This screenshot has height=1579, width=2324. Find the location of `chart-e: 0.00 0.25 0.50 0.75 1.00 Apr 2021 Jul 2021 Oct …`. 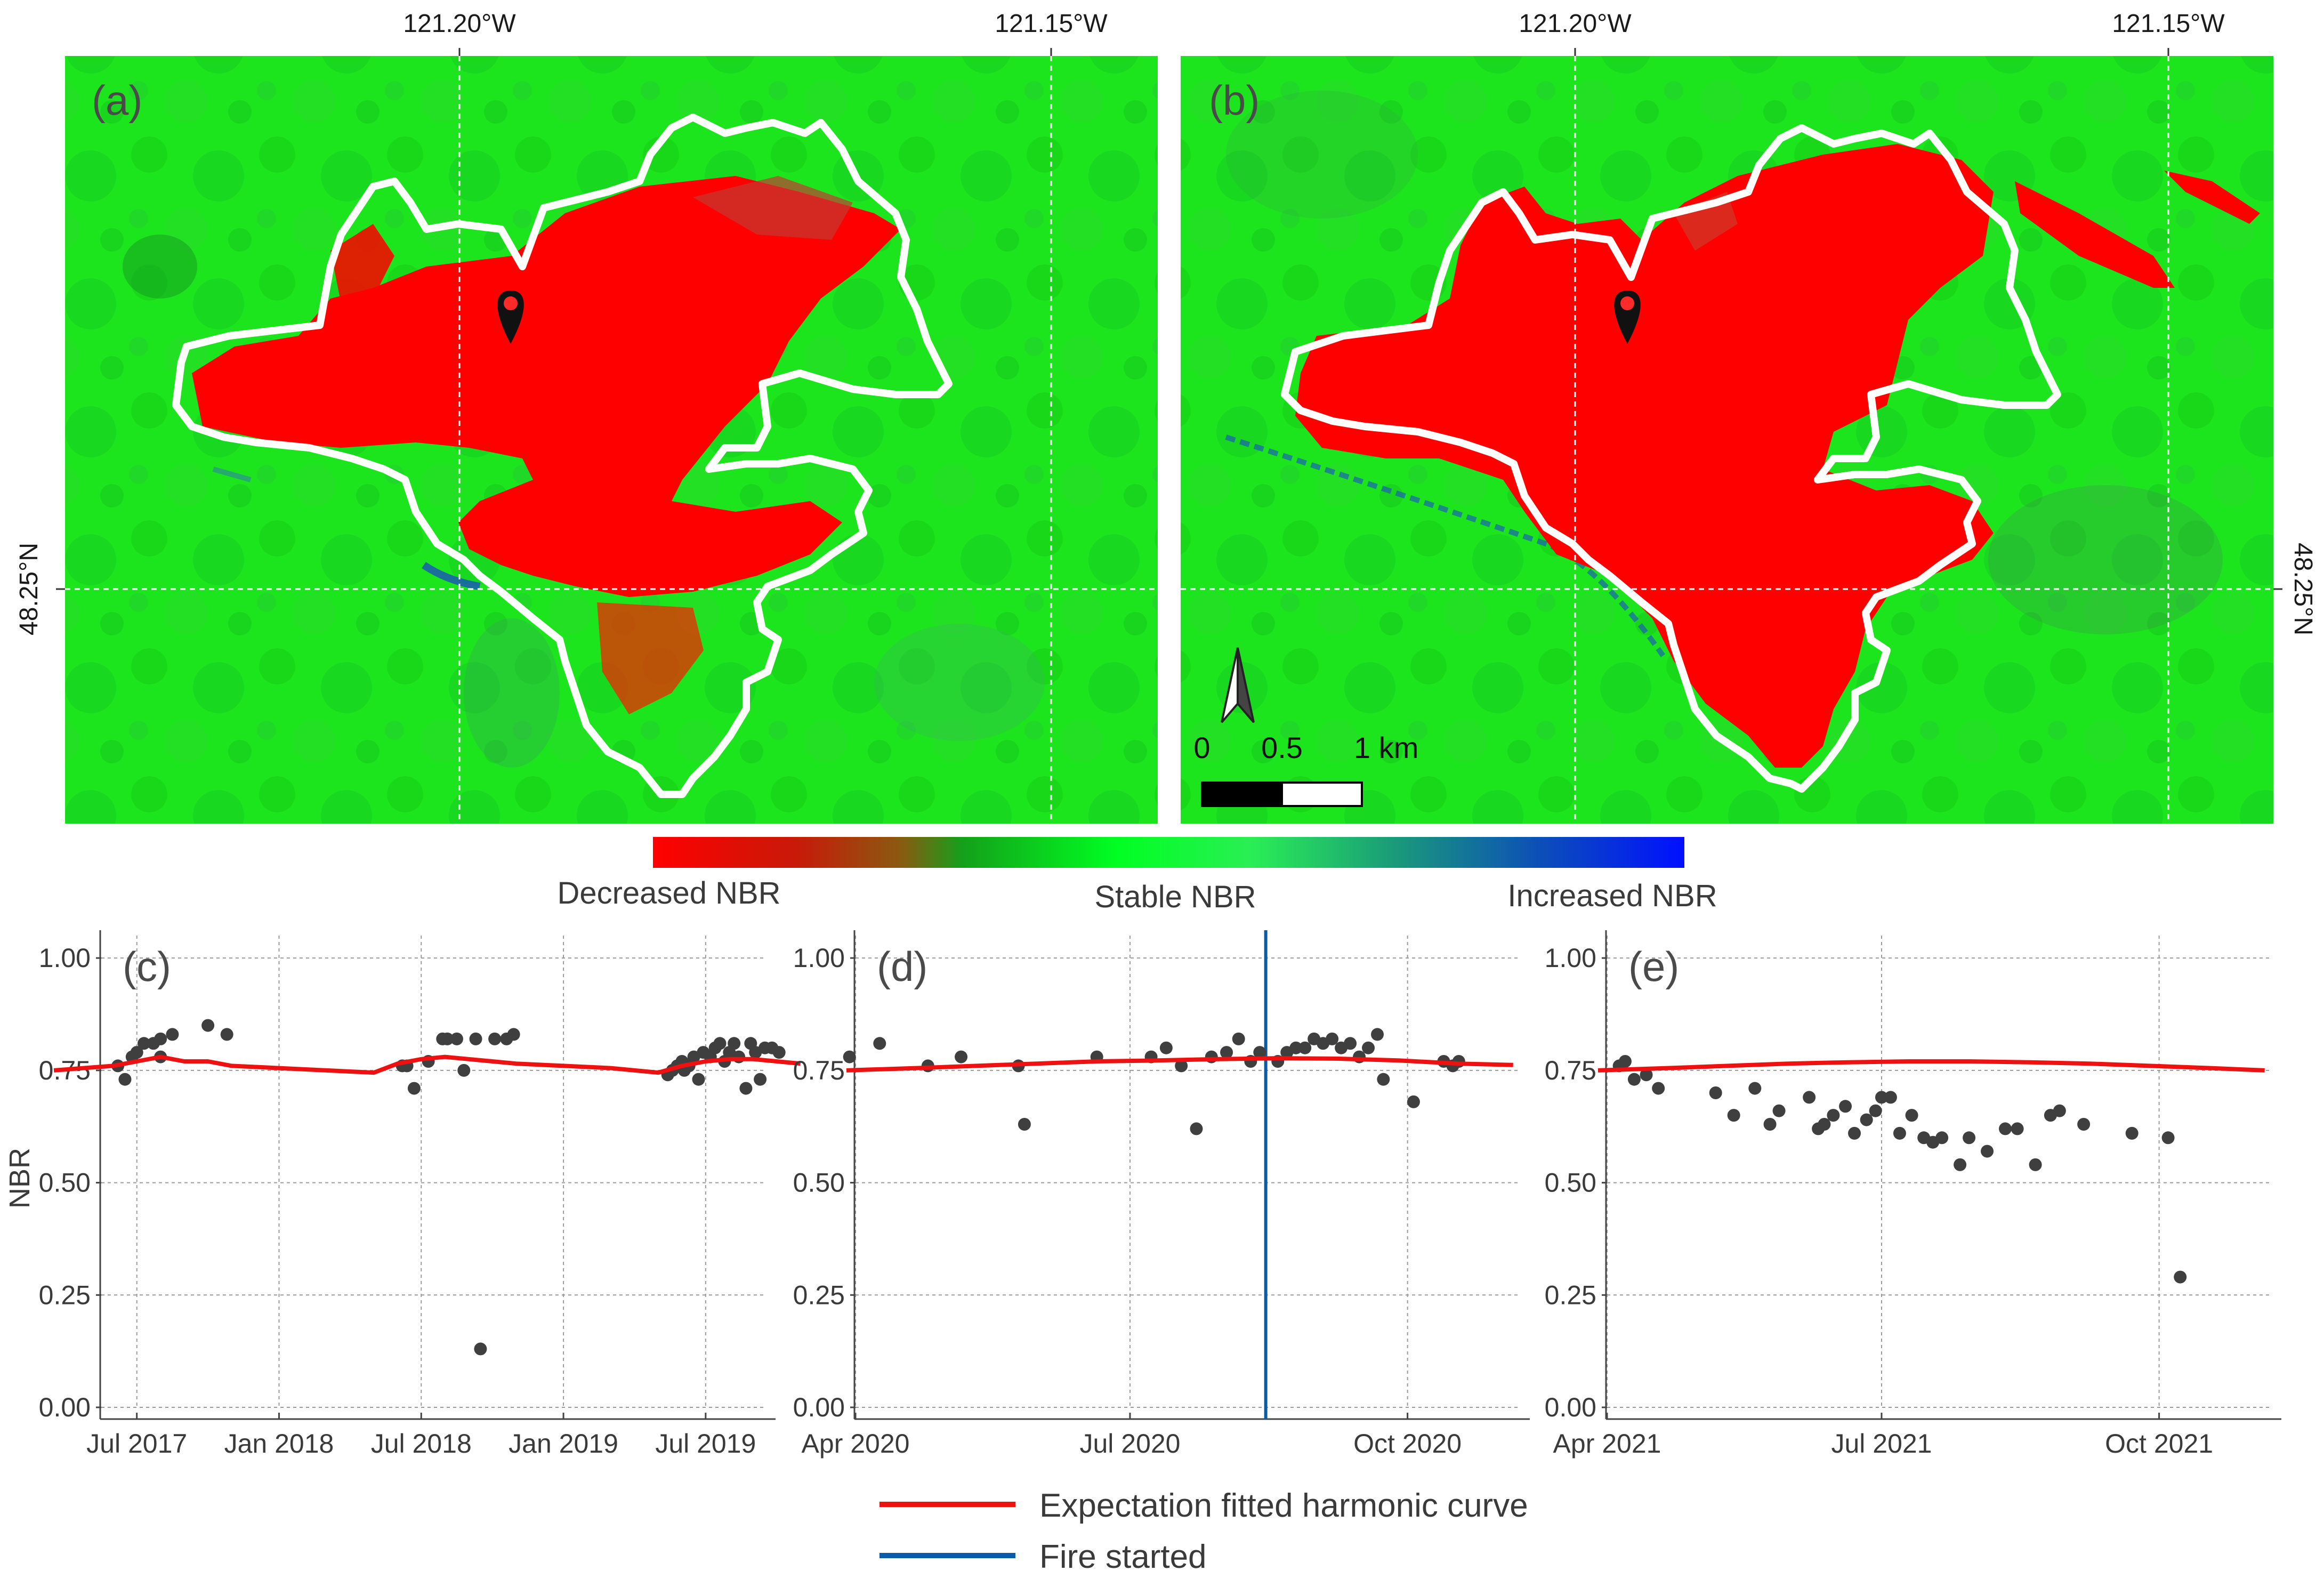

chart-e: 0.00 0.25 0.50 0.75 1.00 Apr 2021 Jul 2021 Oct … is located at coordinates (1913, 1194).